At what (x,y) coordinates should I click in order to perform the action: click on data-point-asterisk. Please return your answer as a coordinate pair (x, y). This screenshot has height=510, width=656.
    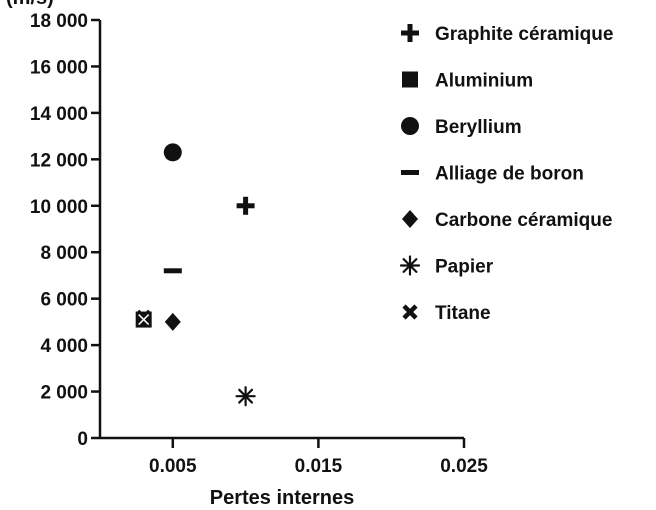
    Looking at the image, I should click on (245, 396).